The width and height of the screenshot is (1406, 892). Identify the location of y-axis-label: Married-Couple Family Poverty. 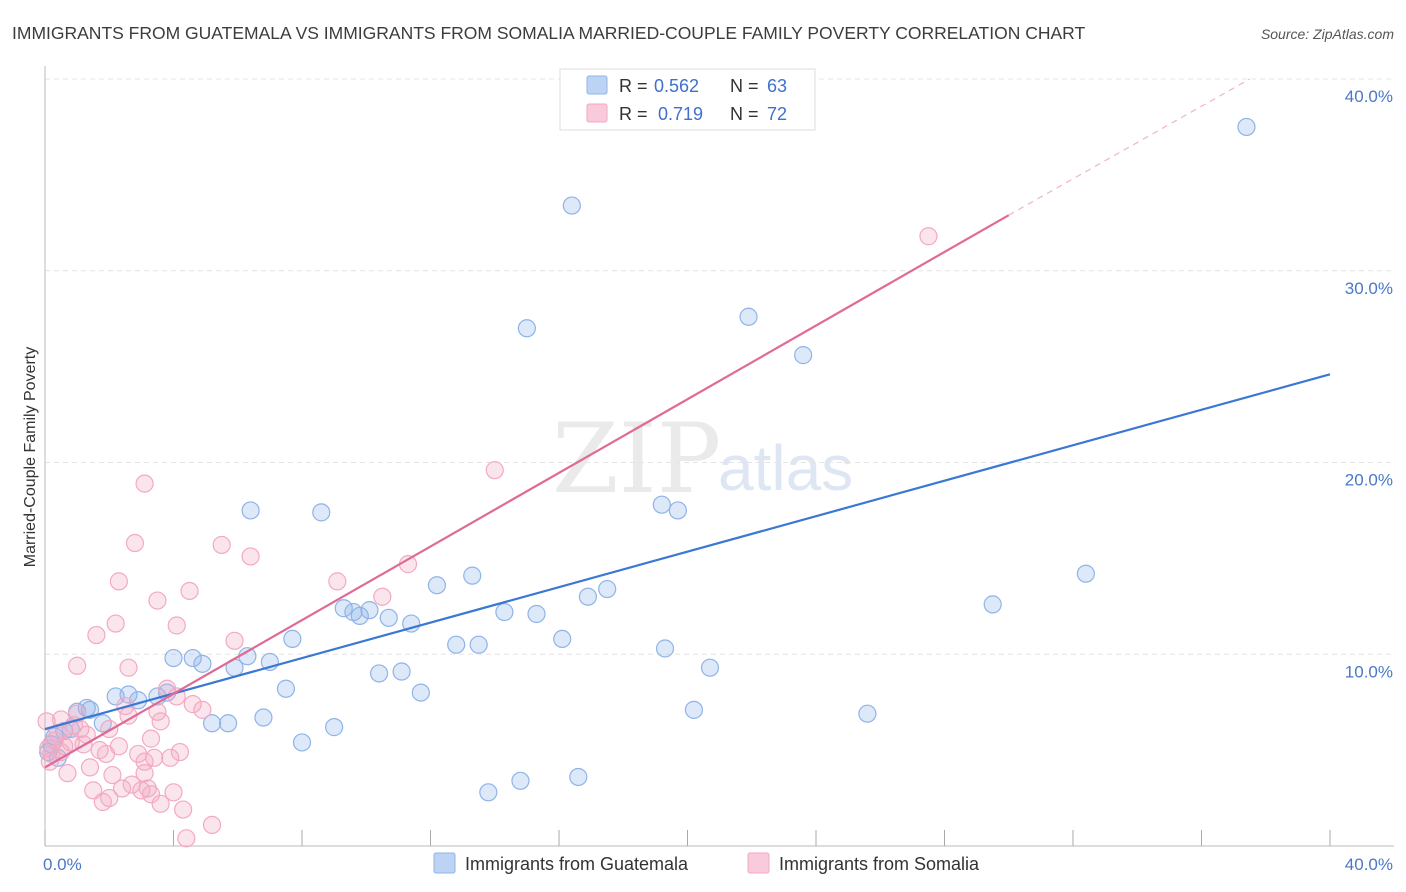
(30, 457).